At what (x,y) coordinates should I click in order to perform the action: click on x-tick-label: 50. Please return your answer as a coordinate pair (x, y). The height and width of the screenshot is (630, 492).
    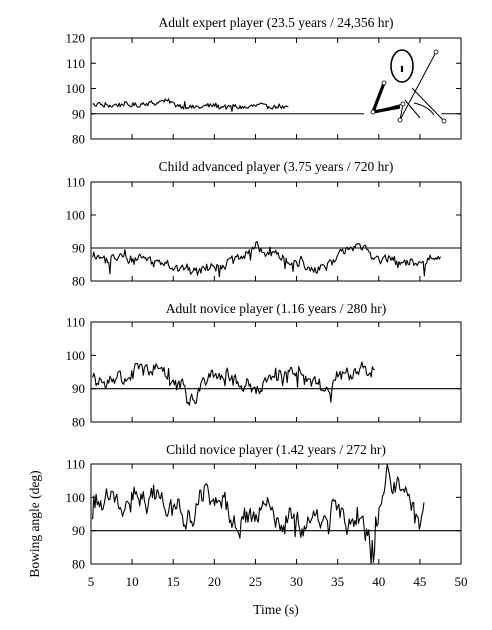
    Looking at the image, I should click on (461, 581).